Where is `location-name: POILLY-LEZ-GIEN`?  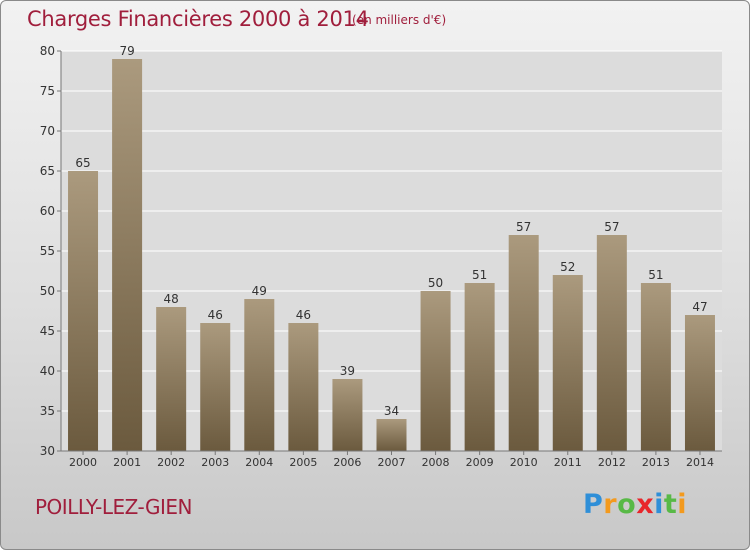 location-name: POILLY-LEZ-GIEN is located at coordinates (113, 507).